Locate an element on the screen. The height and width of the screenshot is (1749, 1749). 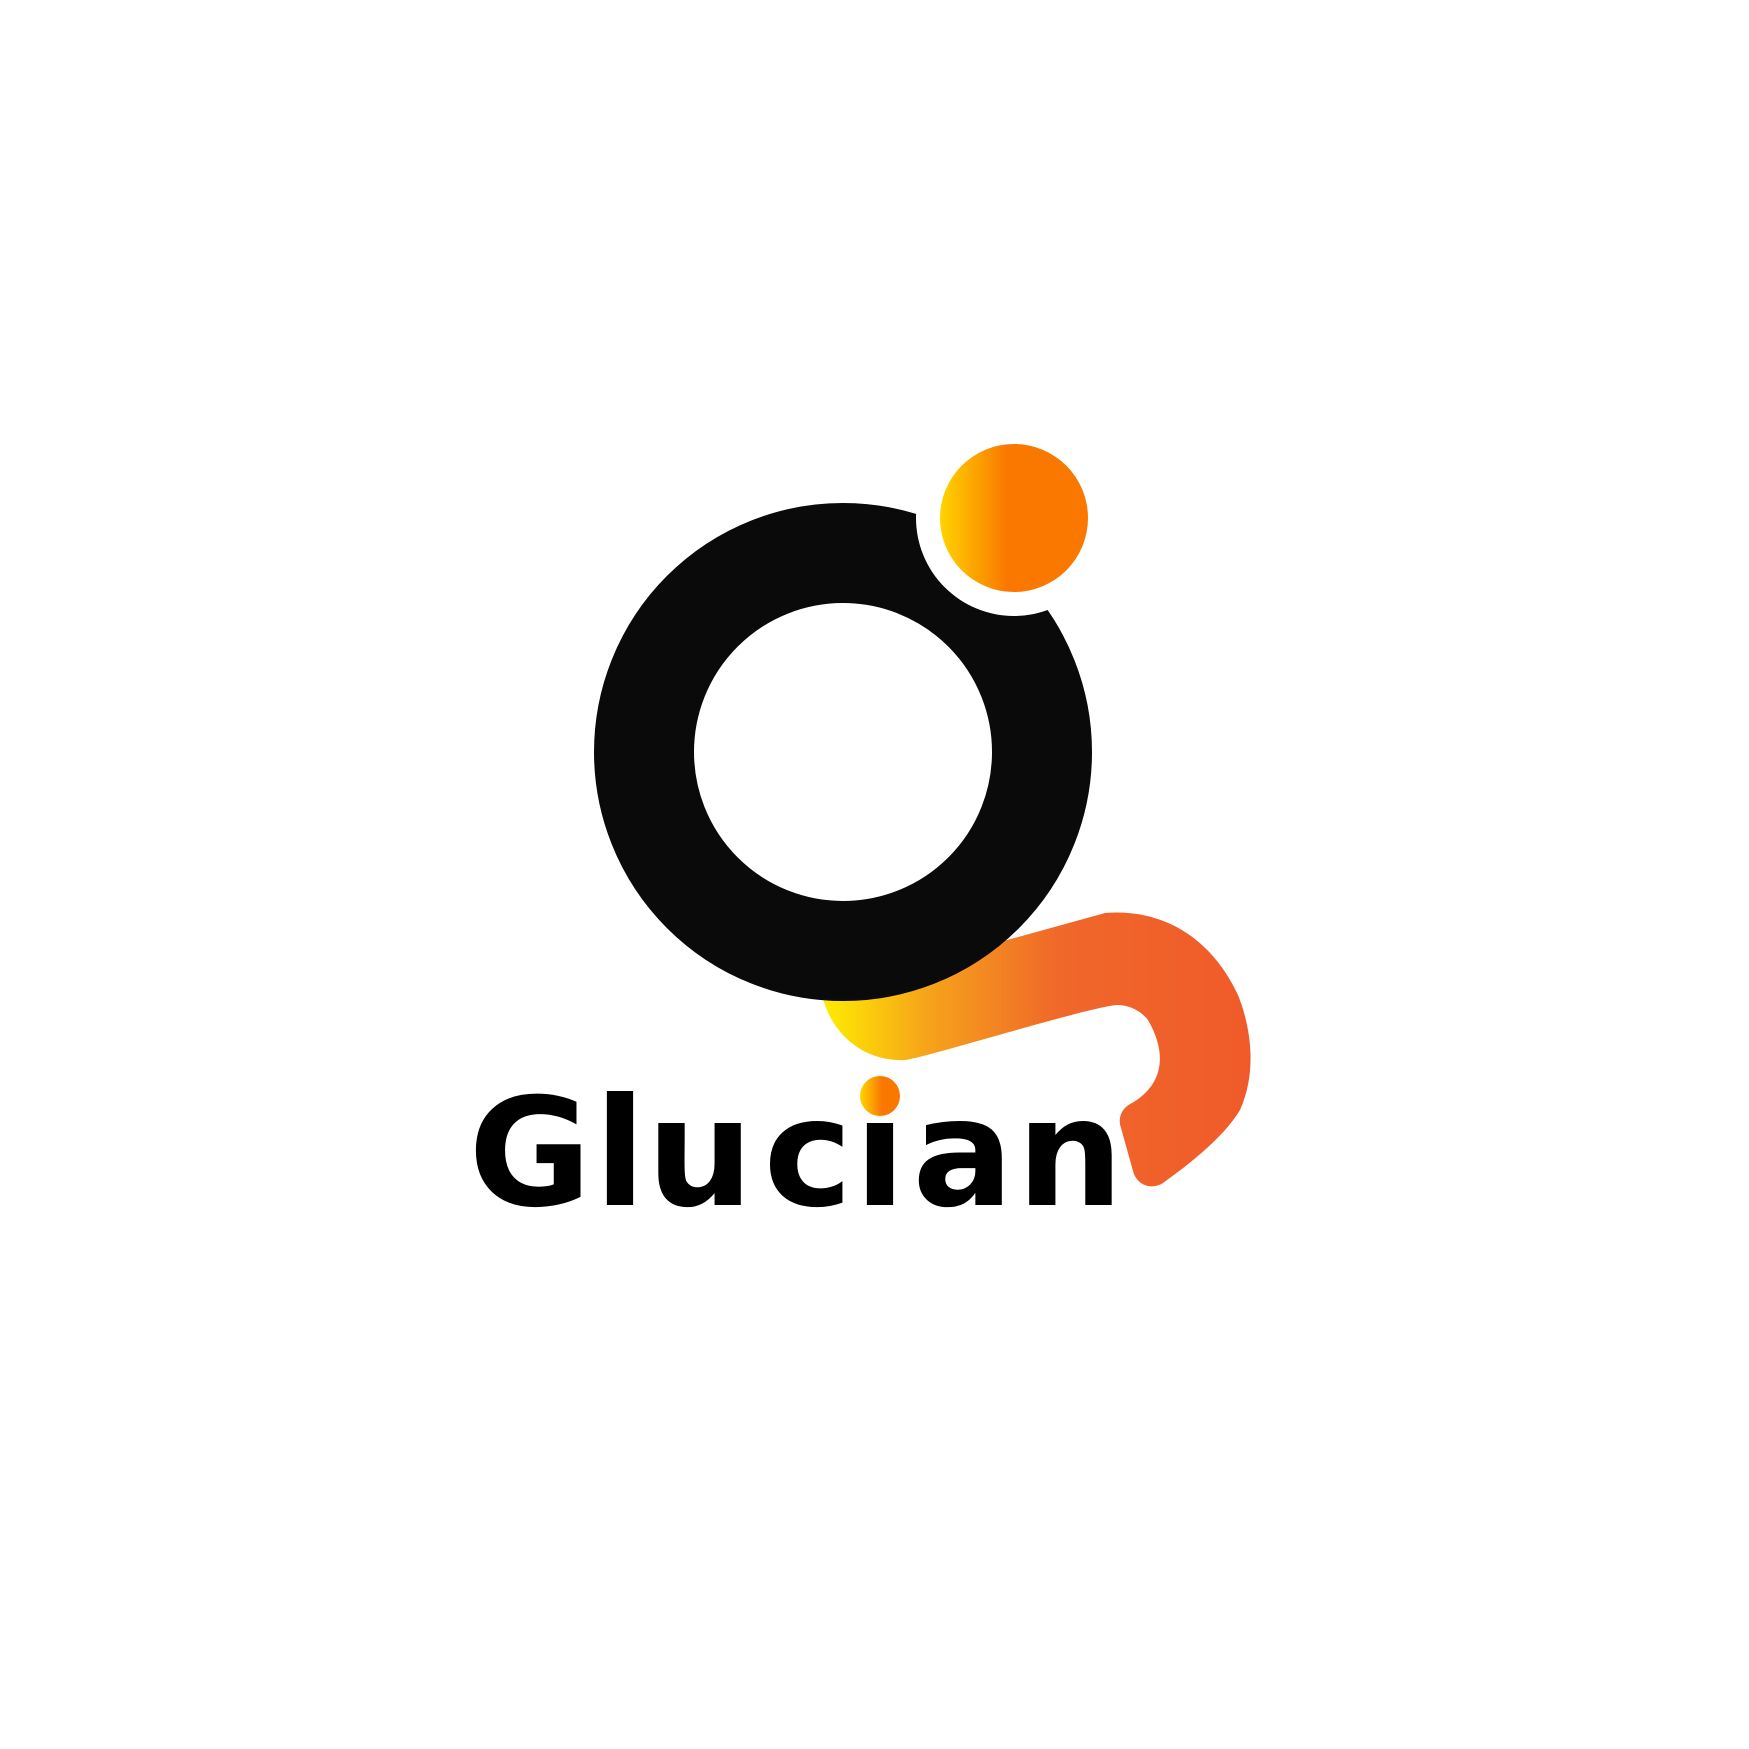
wordmark-letter-c: c is located at coordinates (808, 1154).